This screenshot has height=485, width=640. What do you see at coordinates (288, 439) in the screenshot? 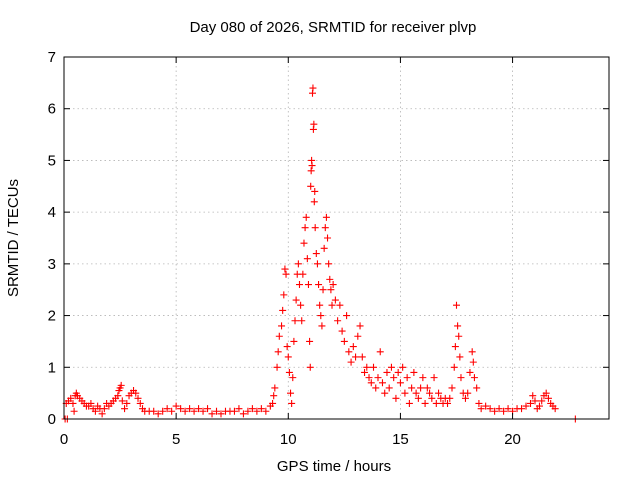
I see `x-tick-label: 10` at bounding box center [288, 439].